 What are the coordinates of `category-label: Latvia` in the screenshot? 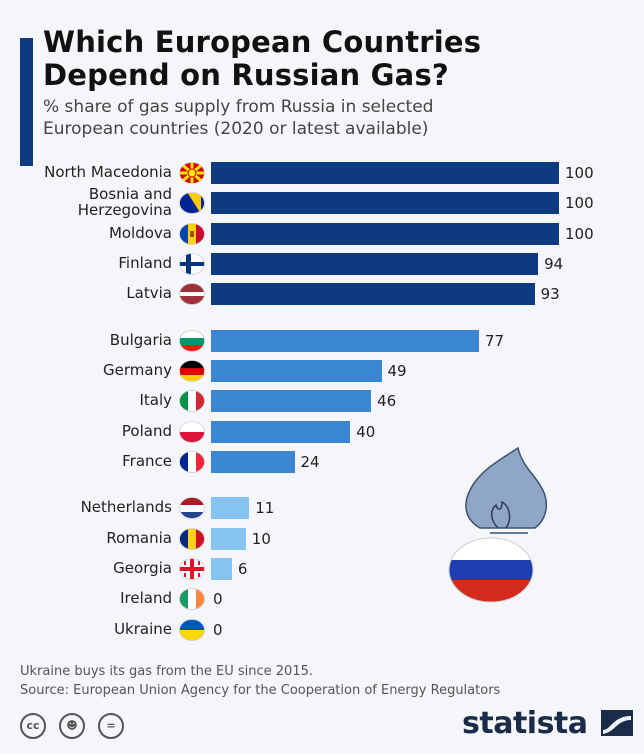 It's located at (149, 293).